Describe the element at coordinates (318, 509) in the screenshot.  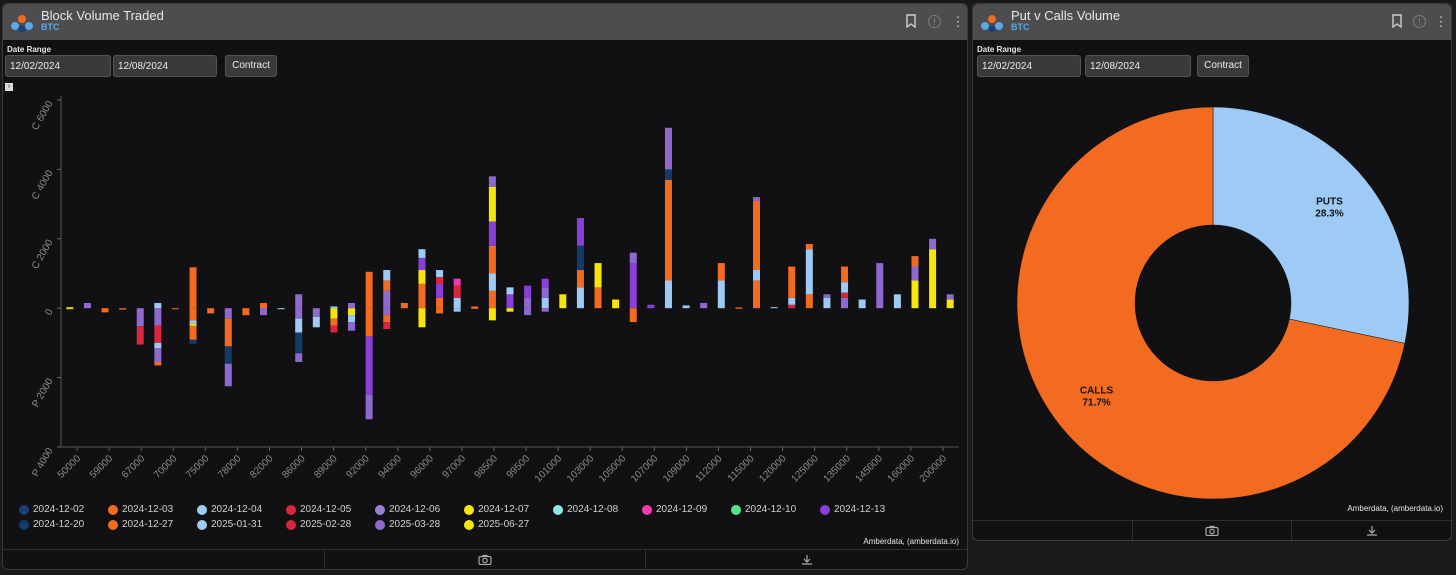
I see `legend-item: 2024-12-05` at that location.